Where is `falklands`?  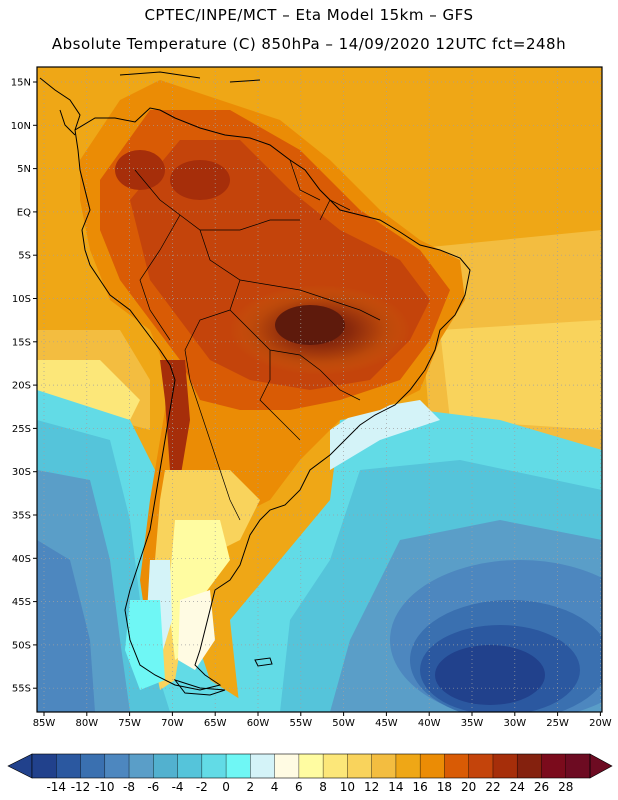 falklands is located at coordinates (263, 662).